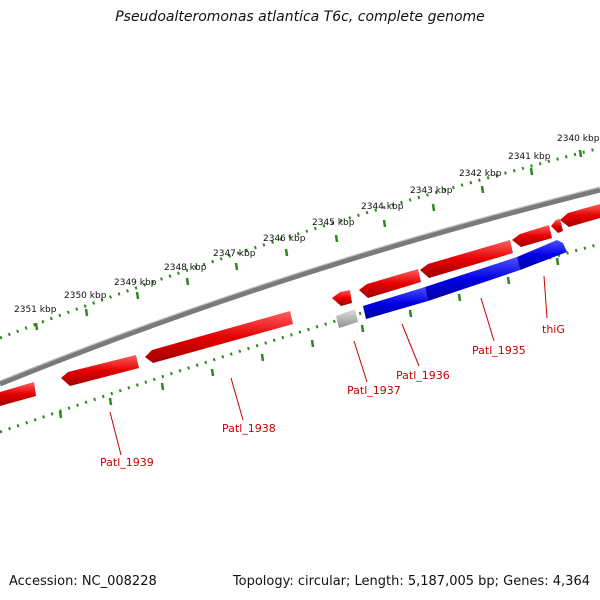 The width and height of the screenshot is (600, 600). I want to click on gene-arrow-small-right, so click(557, 226).